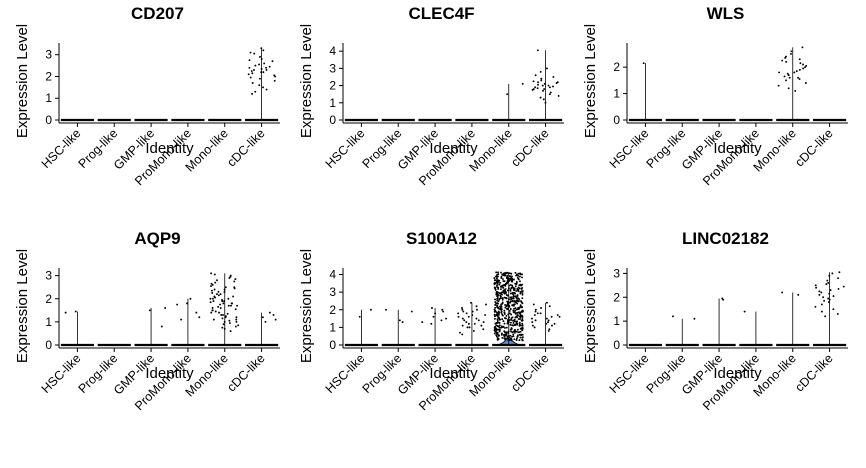 The width and height of the screenshot is (866, 468). Describe the element at coordinates (726, 13) in the screenshot. I see `panel-title: WLS` at that location.